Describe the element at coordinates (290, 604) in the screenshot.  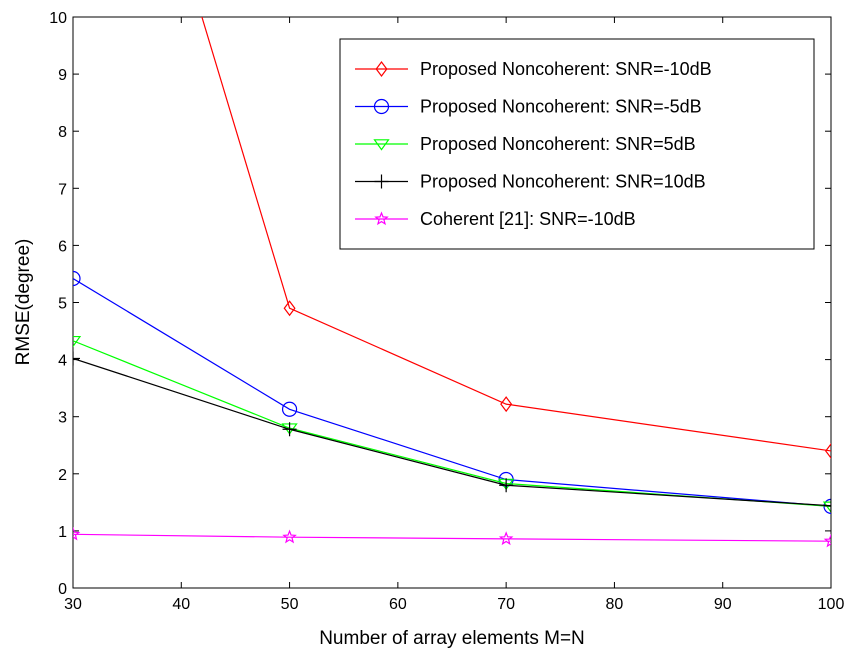
I see `x-tick-label: 50` at that location.